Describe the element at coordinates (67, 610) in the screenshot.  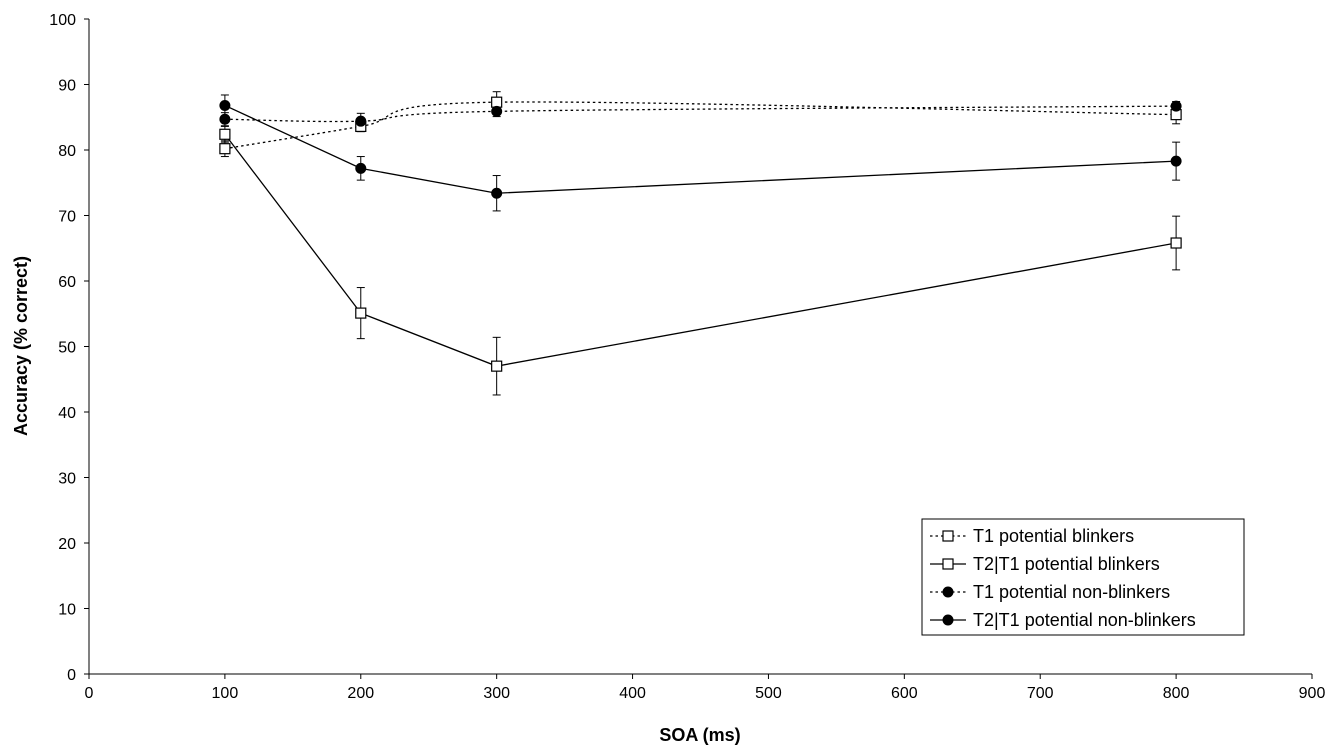
I see `y-tick-label: 10` at that location.